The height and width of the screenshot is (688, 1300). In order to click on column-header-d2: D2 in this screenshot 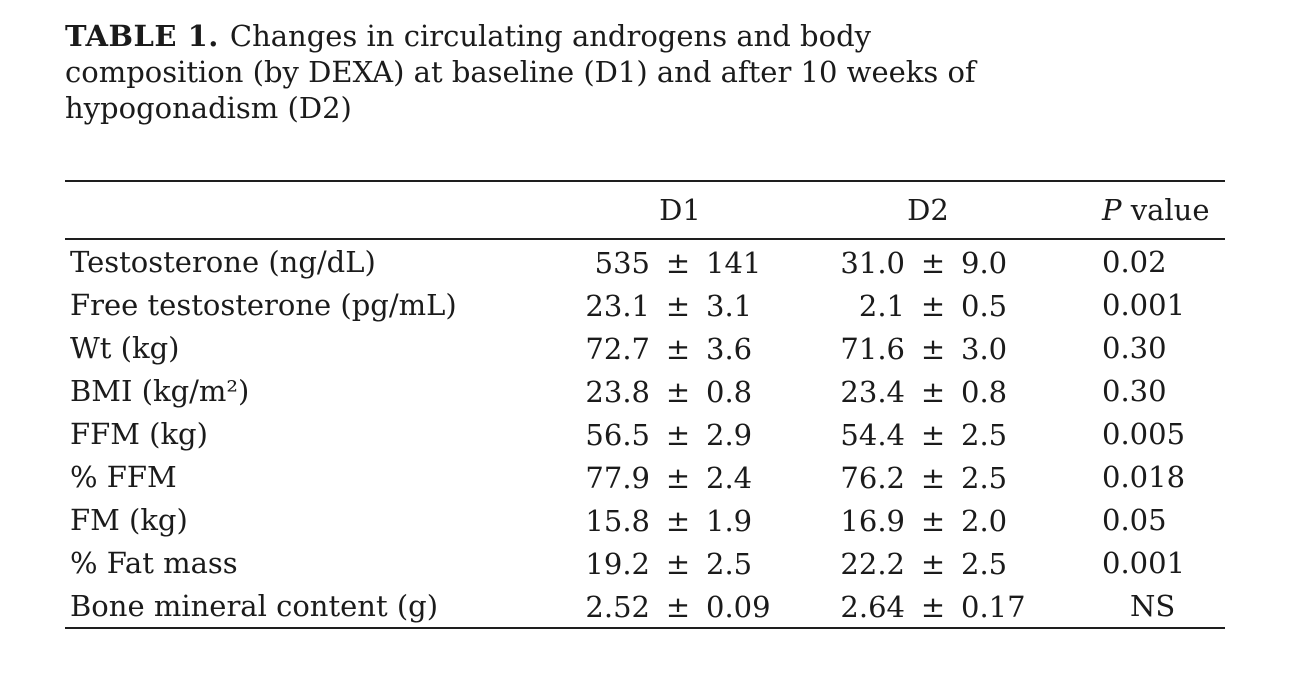, I will do `click(908, 210)`.